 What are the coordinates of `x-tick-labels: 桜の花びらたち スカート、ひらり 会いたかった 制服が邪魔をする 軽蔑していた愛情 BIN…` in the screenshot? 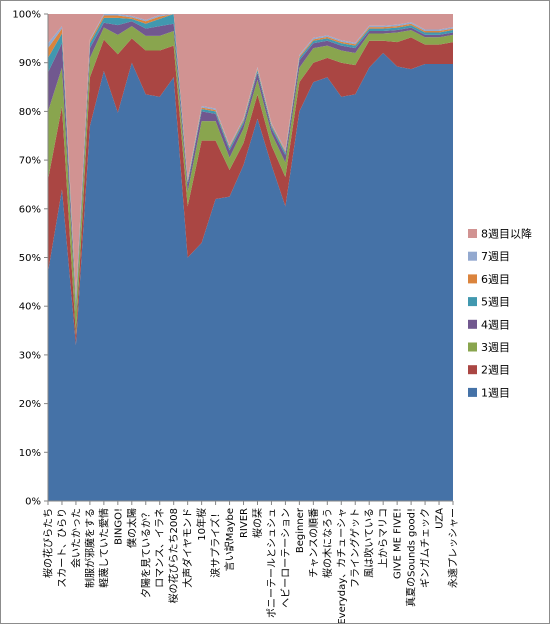 It's located at (251, 565).